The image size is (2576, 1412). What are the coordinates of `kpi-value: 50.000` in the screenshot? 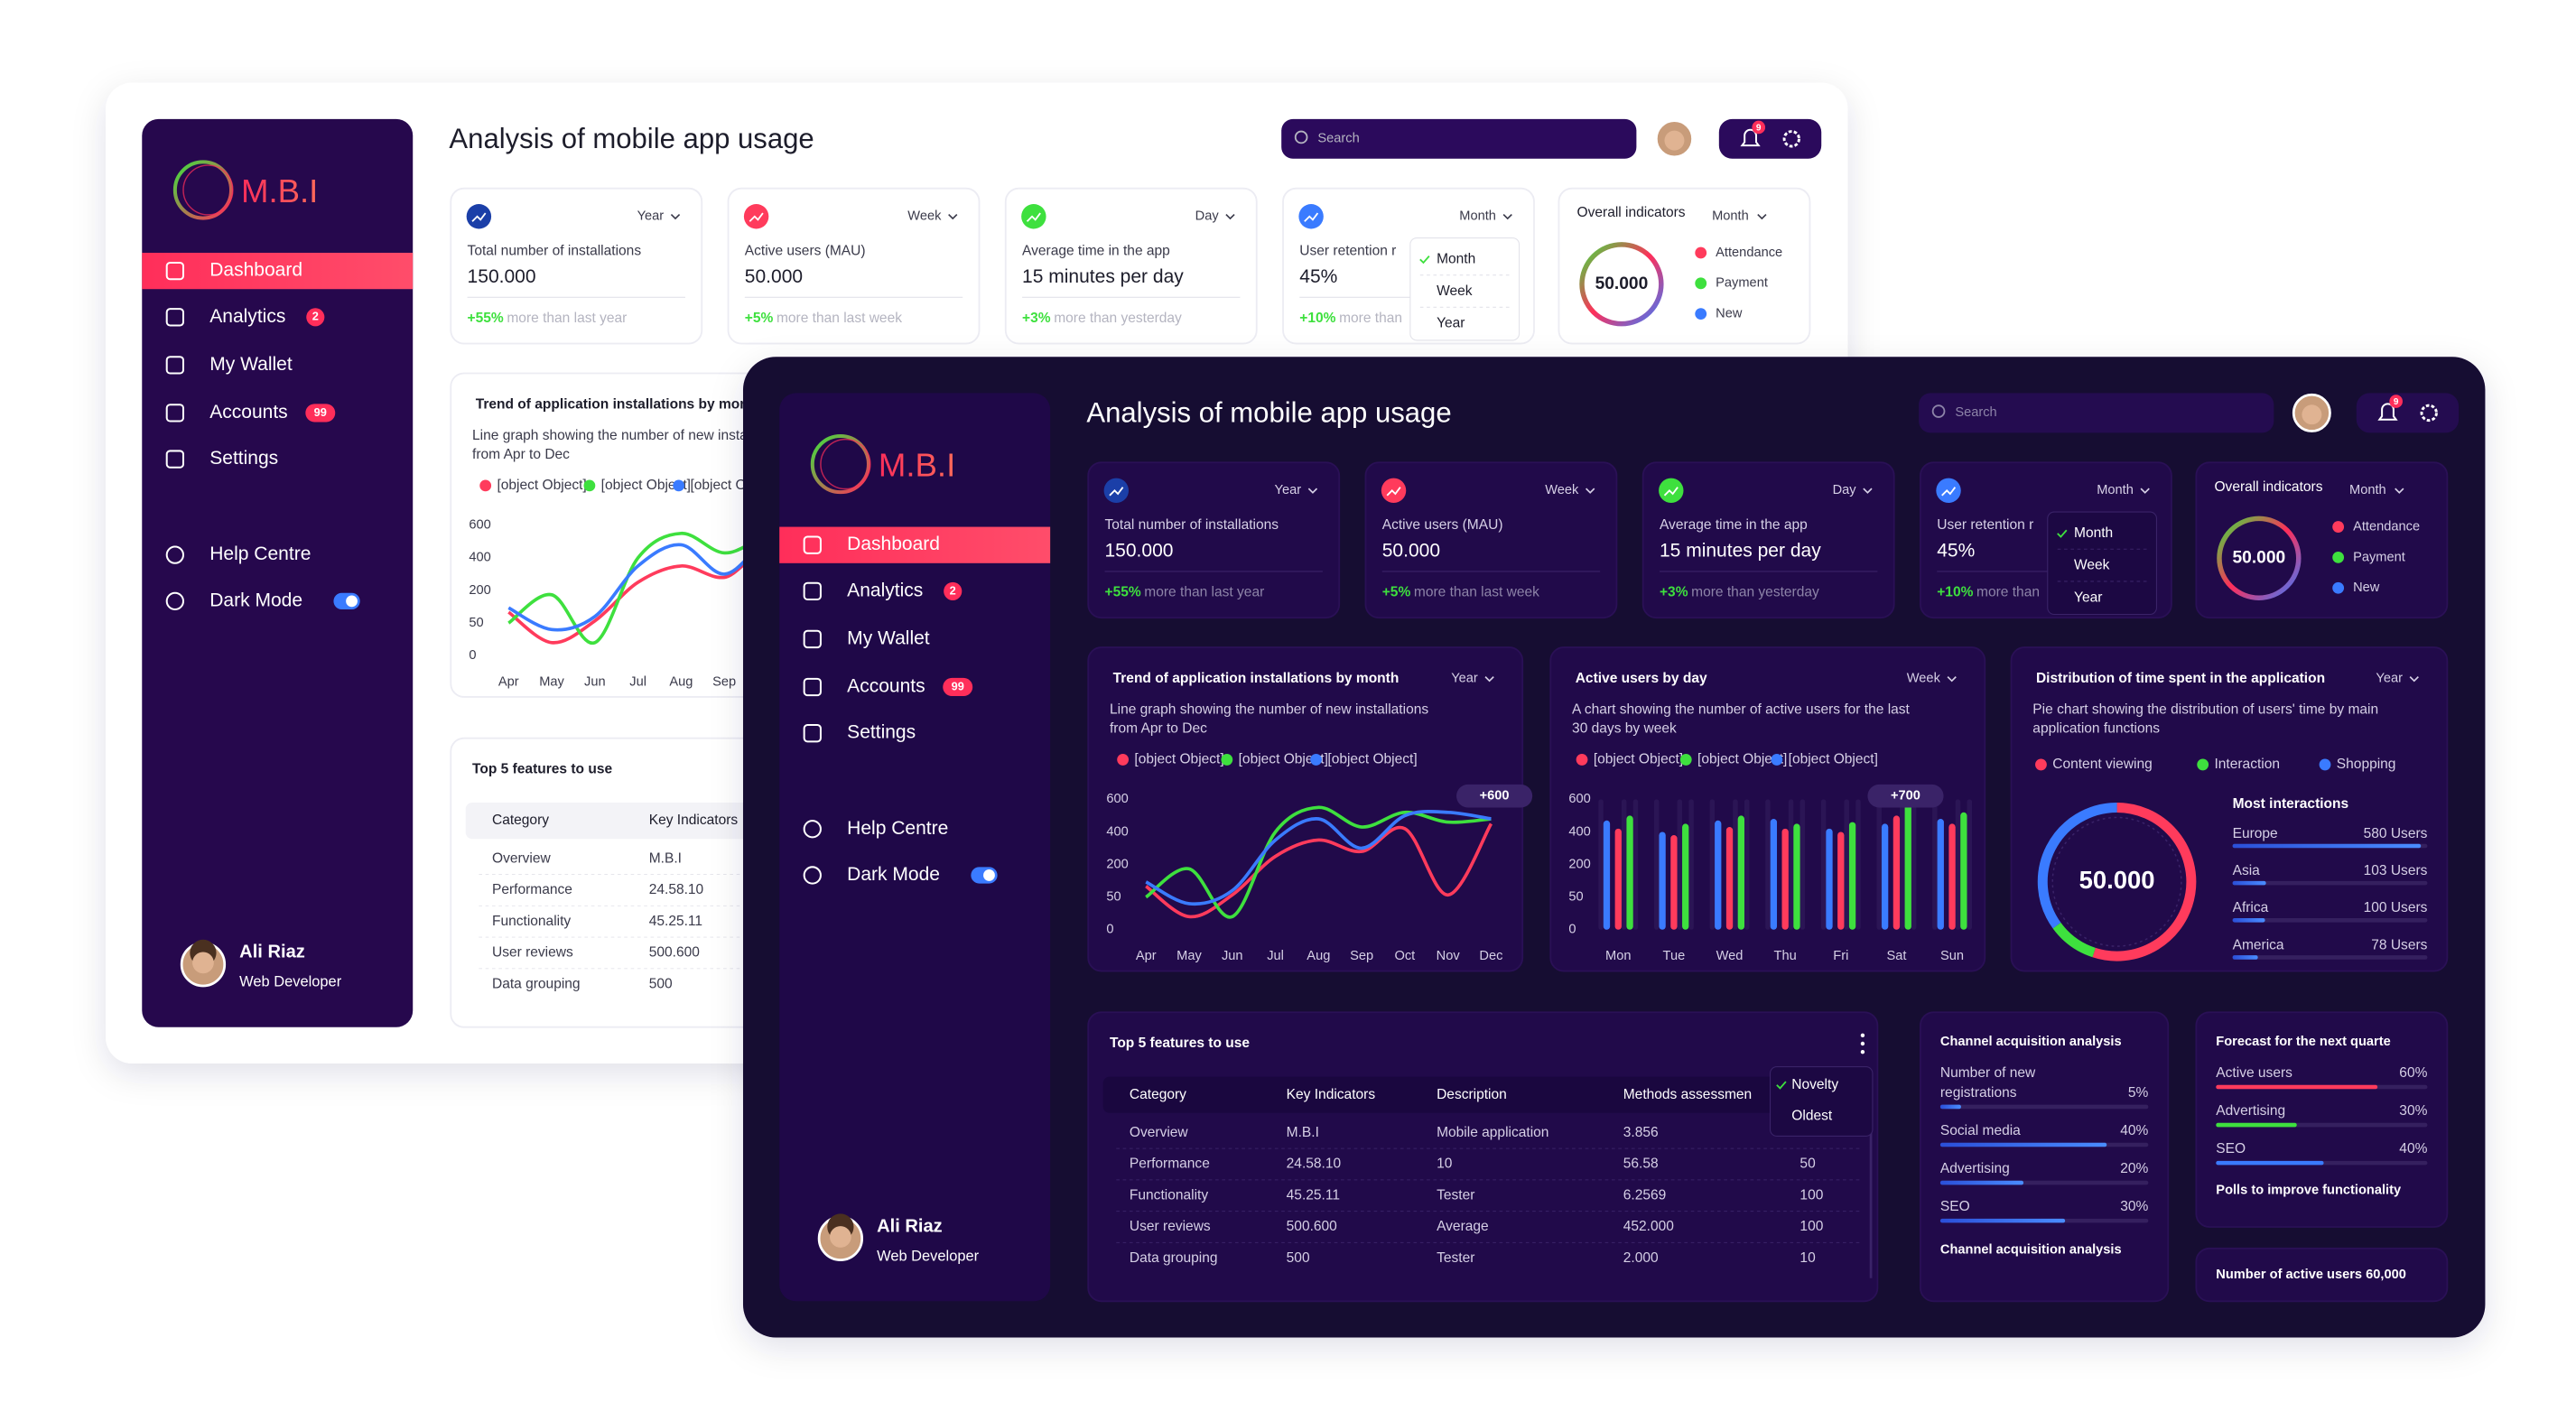 It's located at (774, 276).